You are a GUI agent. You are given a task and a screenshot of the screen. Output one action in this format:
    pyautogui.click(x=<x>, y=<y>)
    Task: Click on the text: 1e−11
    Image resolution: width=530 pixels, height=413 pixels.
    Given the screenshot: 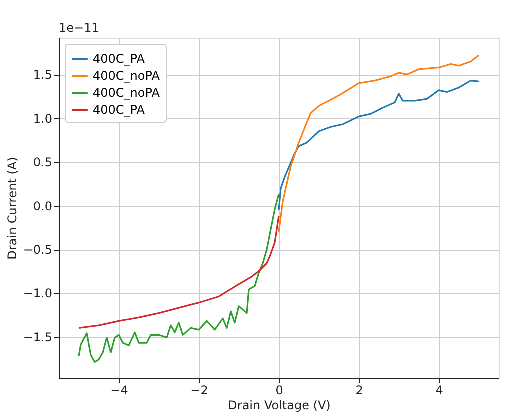 What is the action you would take?
    pyautogui.click(x=79, y=28)
    